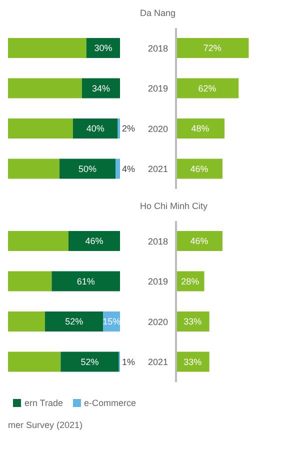  What do you see at coordinates (46, 425) in the screenshot?
I see `text: mer Survey (2021)` at bounding box center [46, 425].